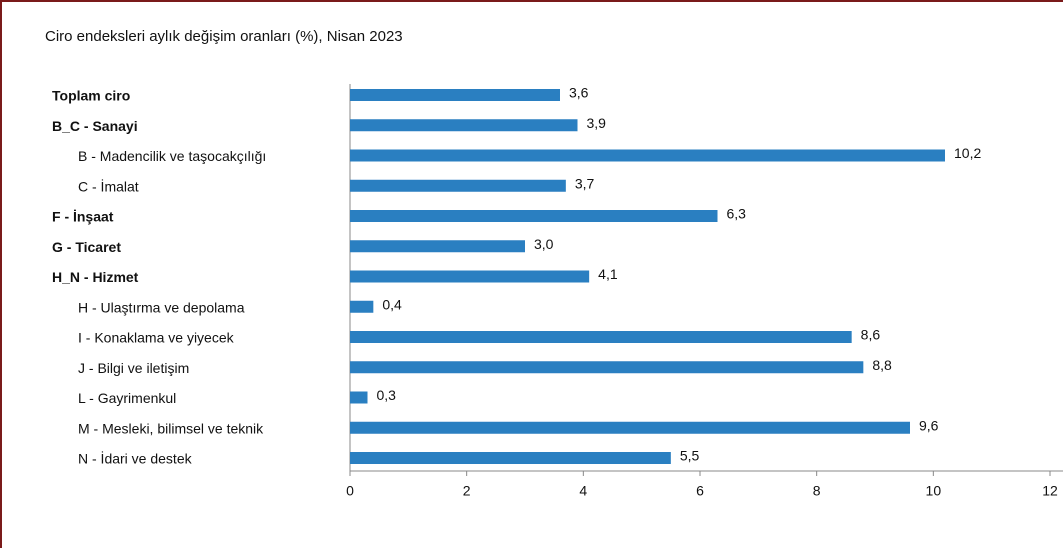 Image resolution: width=1063 pixels, height=548 pixels. What do you see at coordinates (737, 214) in the screenshot?
I see `value-label: 6,3` at bounding box center [737, 214].